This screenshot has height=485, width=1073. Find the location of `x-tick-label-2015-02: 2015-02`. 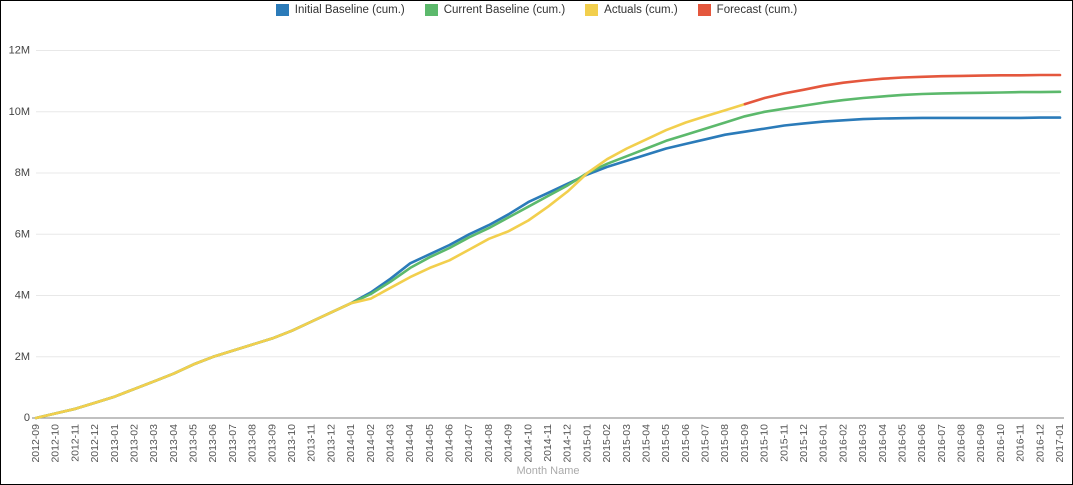

x-tick-label-2015-02: 2015-02 is located at coordinates (607, 443).